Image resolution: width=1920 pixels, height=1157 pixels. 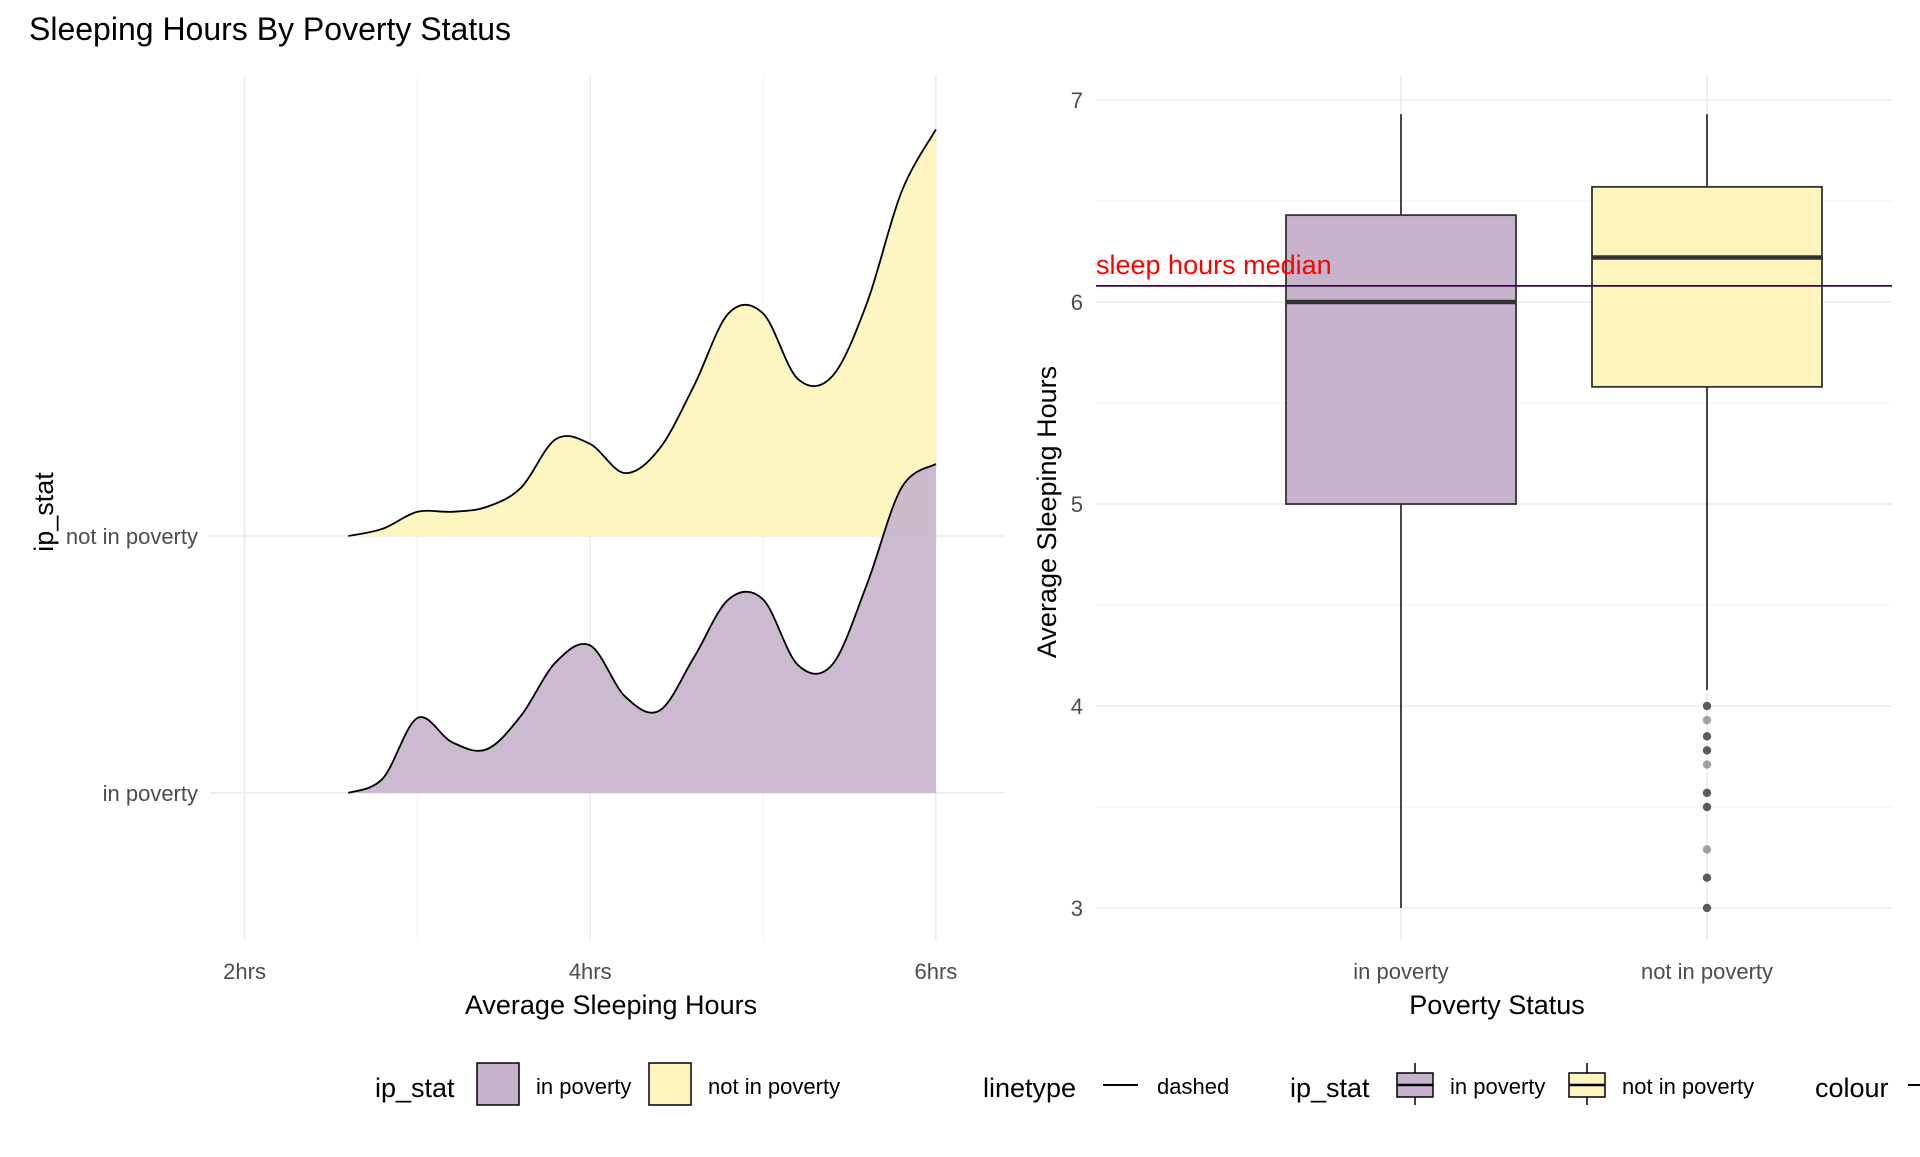 What do you see at coordinates (415, 1088) in the screenshot?
I see `ridgeline-legend-title: ip_stat` at bounding box center [415, 1088].